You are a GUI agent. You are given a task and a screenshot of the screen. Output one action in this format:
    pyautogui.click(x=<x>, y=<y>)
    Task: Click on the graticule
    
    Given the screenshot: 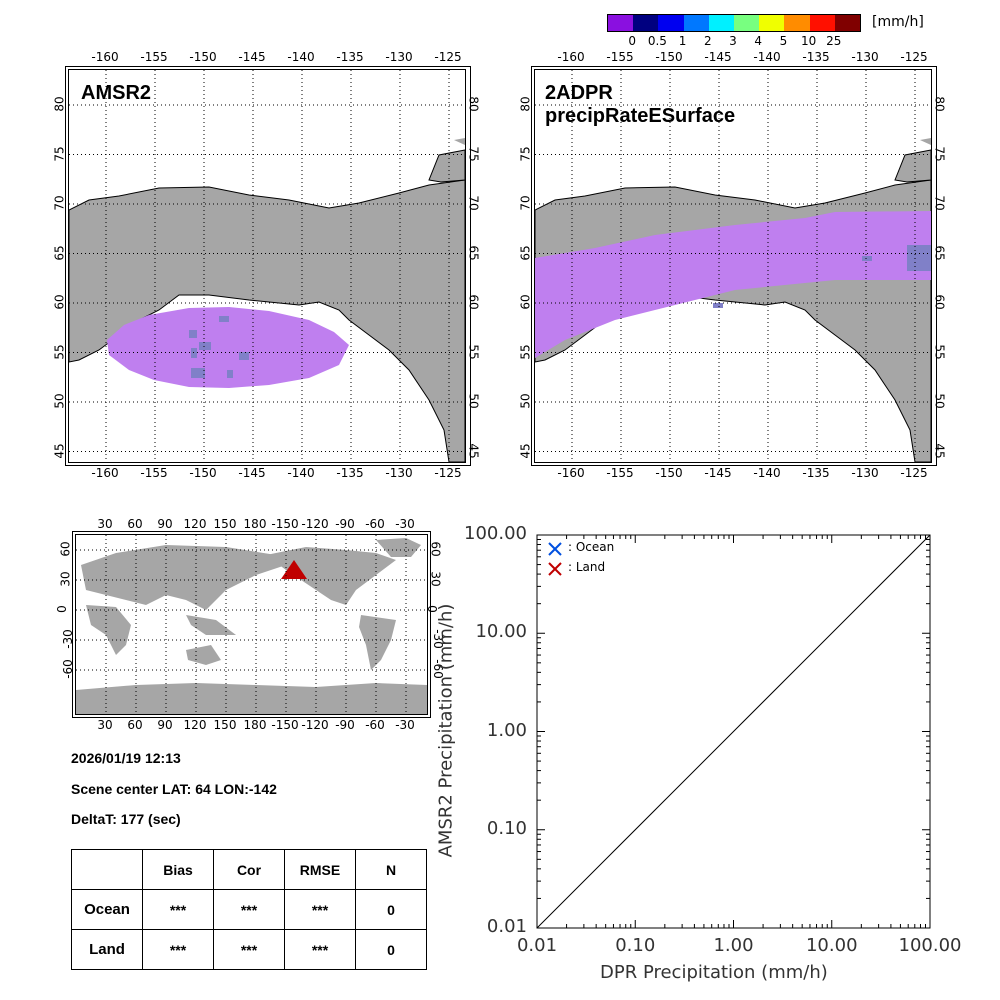 What is the action you would take?
    pyautogui.click(x=251, y=624)
    